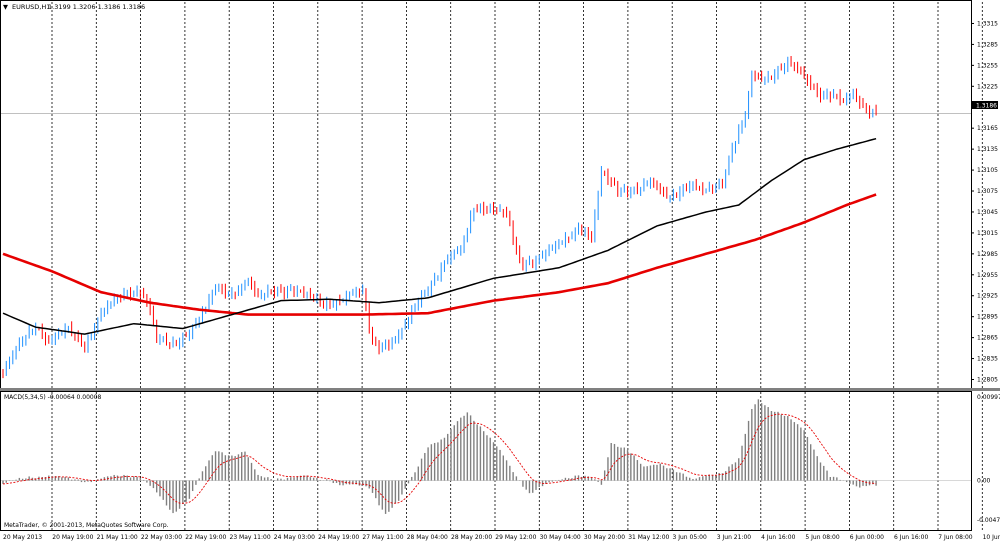 This screenshot has height=541, width=1000. I want to click on dropdown-arrow-icon: ▼, so click(5, 7).